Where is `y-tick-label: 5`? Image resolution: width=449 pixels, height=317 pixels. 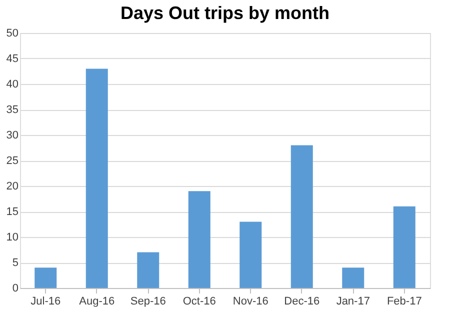 y-tick-label: 5 is located at coordinates (15, 263).